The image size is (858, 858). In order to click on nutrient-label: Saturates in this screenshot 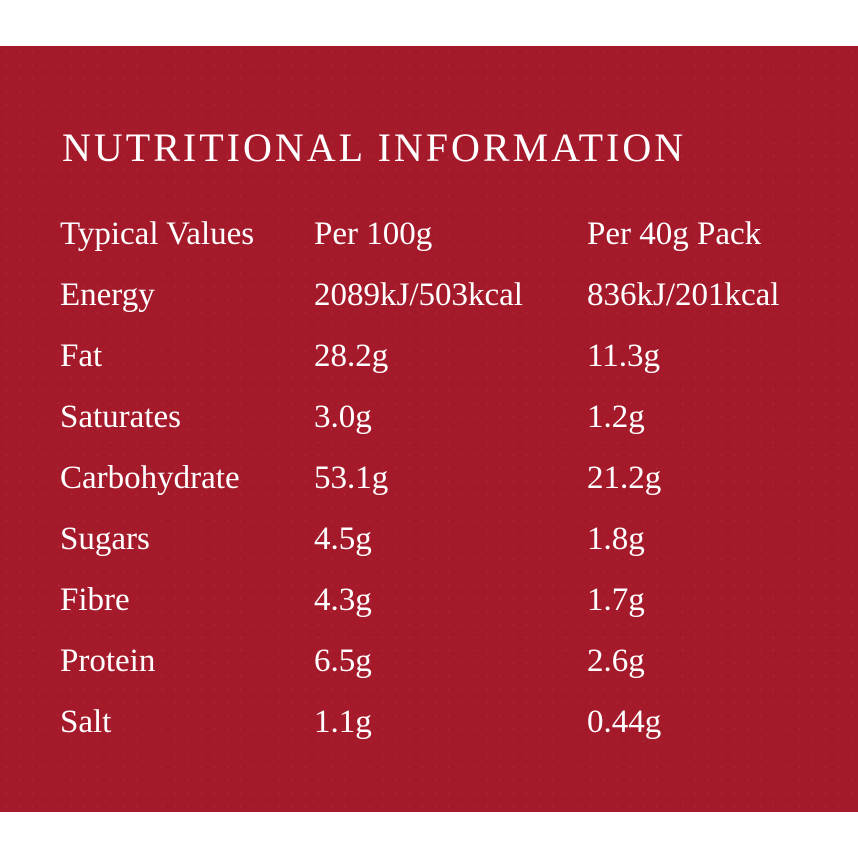, I will do `click(120, 417)`.